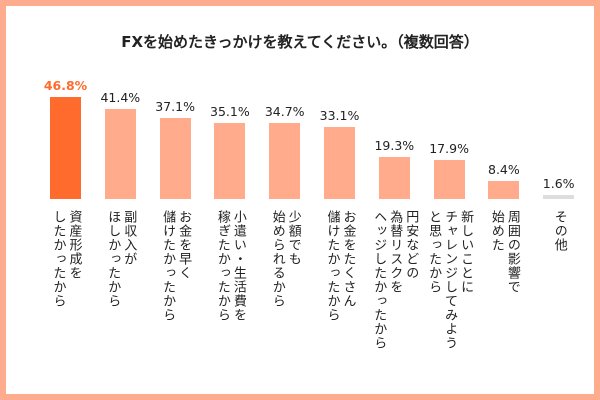 The width and height of the screenshot is (600, 400). Describe the element at coordinates (120, 97) in the screenshot. I see `value-label: 41.4%` at that location.